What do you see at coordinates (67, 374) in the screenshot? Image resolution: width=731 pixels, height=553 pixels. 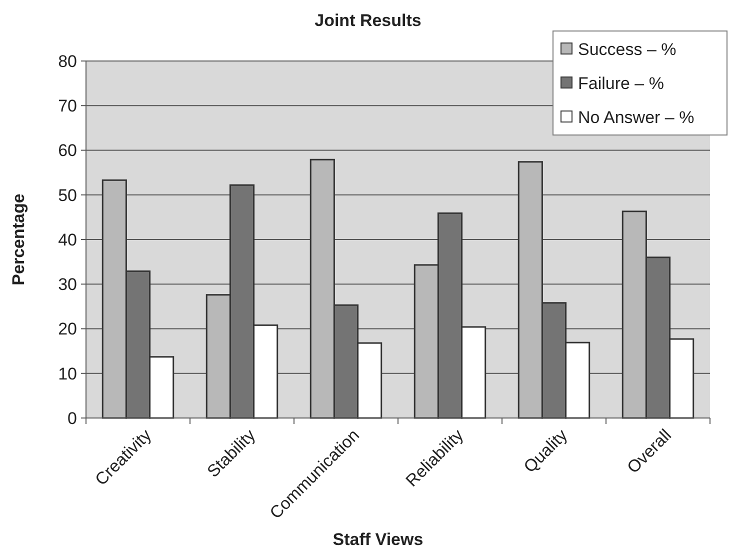 I see `y-tick-label: 10` at bounding box center [67, 374].